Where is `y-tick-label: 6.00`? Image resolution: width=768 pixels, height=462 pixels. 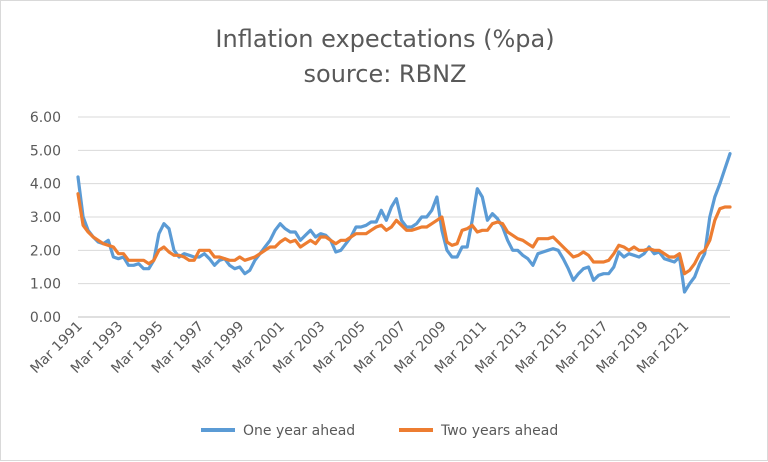
y-tick-label: 6.00 is located at coordinates (45, 118).